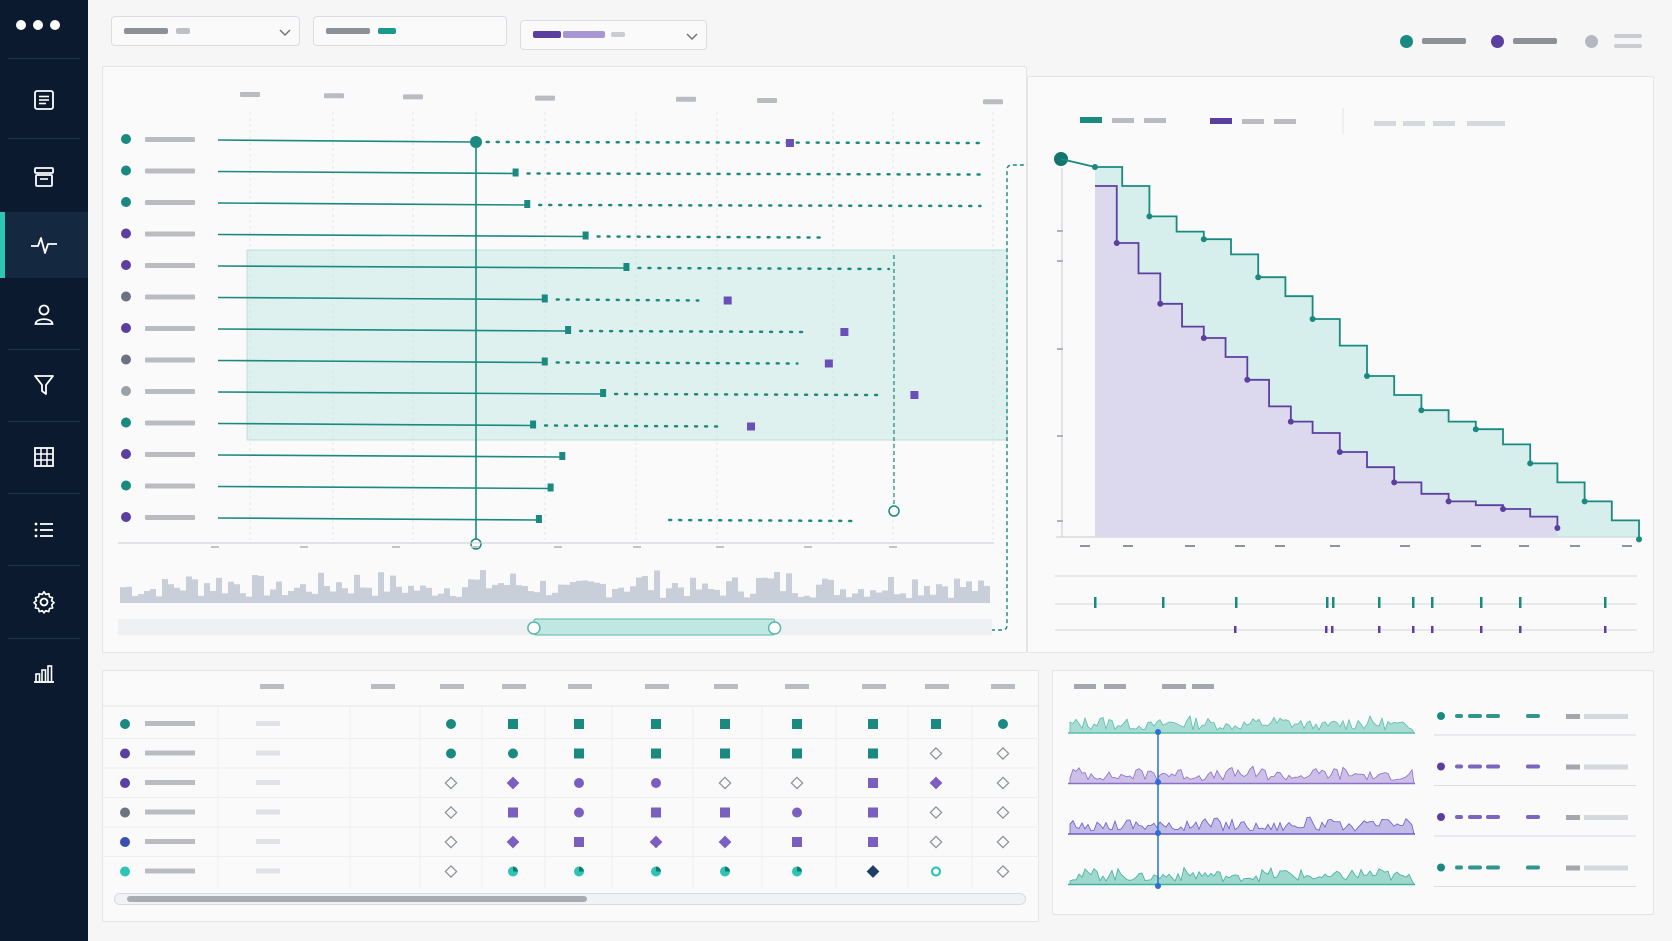 The image size is (1672, 941). I want to click on sidebar-item-user, so click(44, 314).